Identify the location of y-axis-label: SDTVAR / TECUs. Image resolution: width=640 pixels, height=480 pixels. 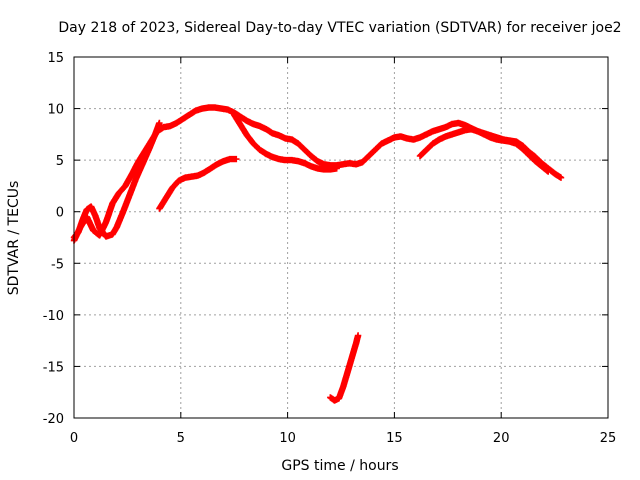
(14, 238).